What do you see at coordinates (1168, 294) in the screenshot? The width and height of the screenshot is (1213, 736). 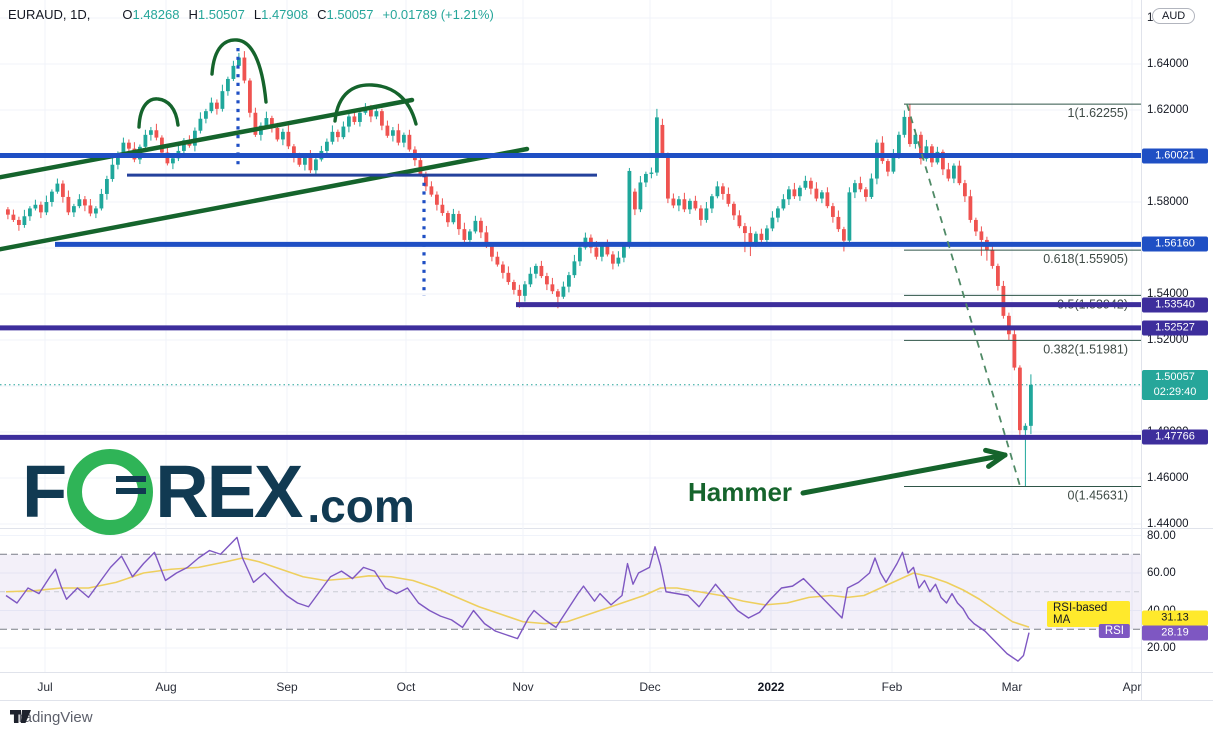 I see `price-axis-label: 1.54000` at bounding box center [1168, 294].